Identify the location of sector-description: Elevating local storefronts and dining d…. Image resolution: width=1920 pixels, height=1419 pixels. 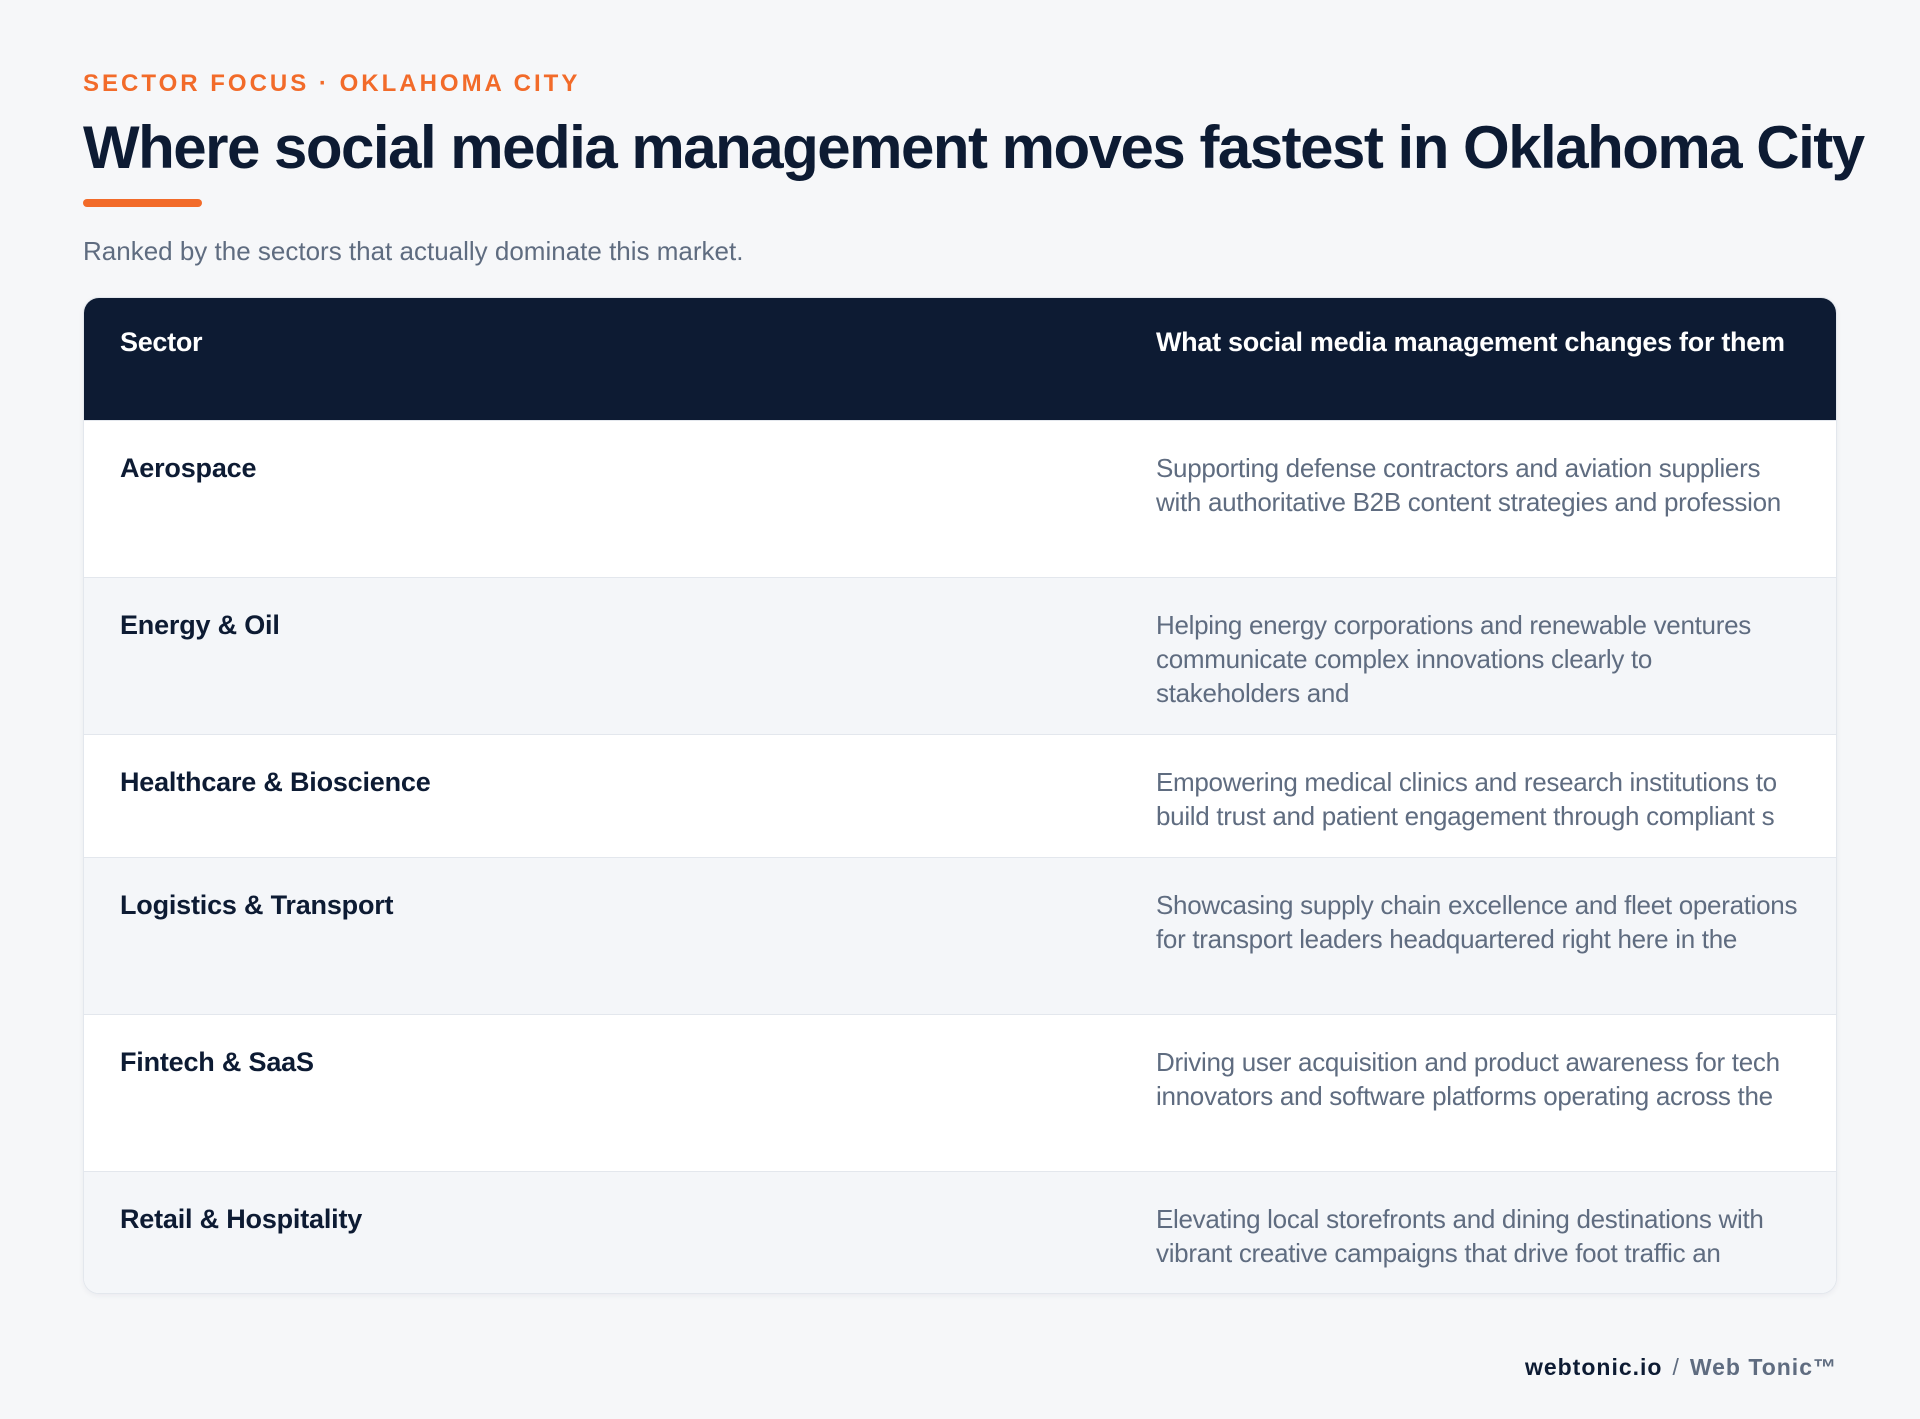
(1460, 1236).